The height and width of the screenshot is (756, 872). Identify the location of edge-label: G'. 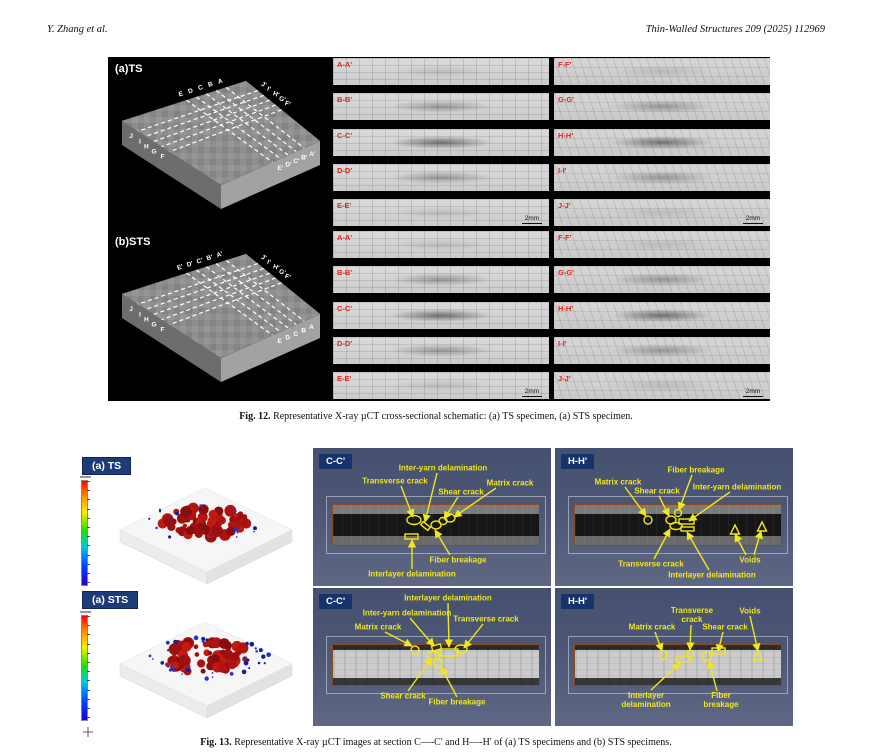
(282, 99).